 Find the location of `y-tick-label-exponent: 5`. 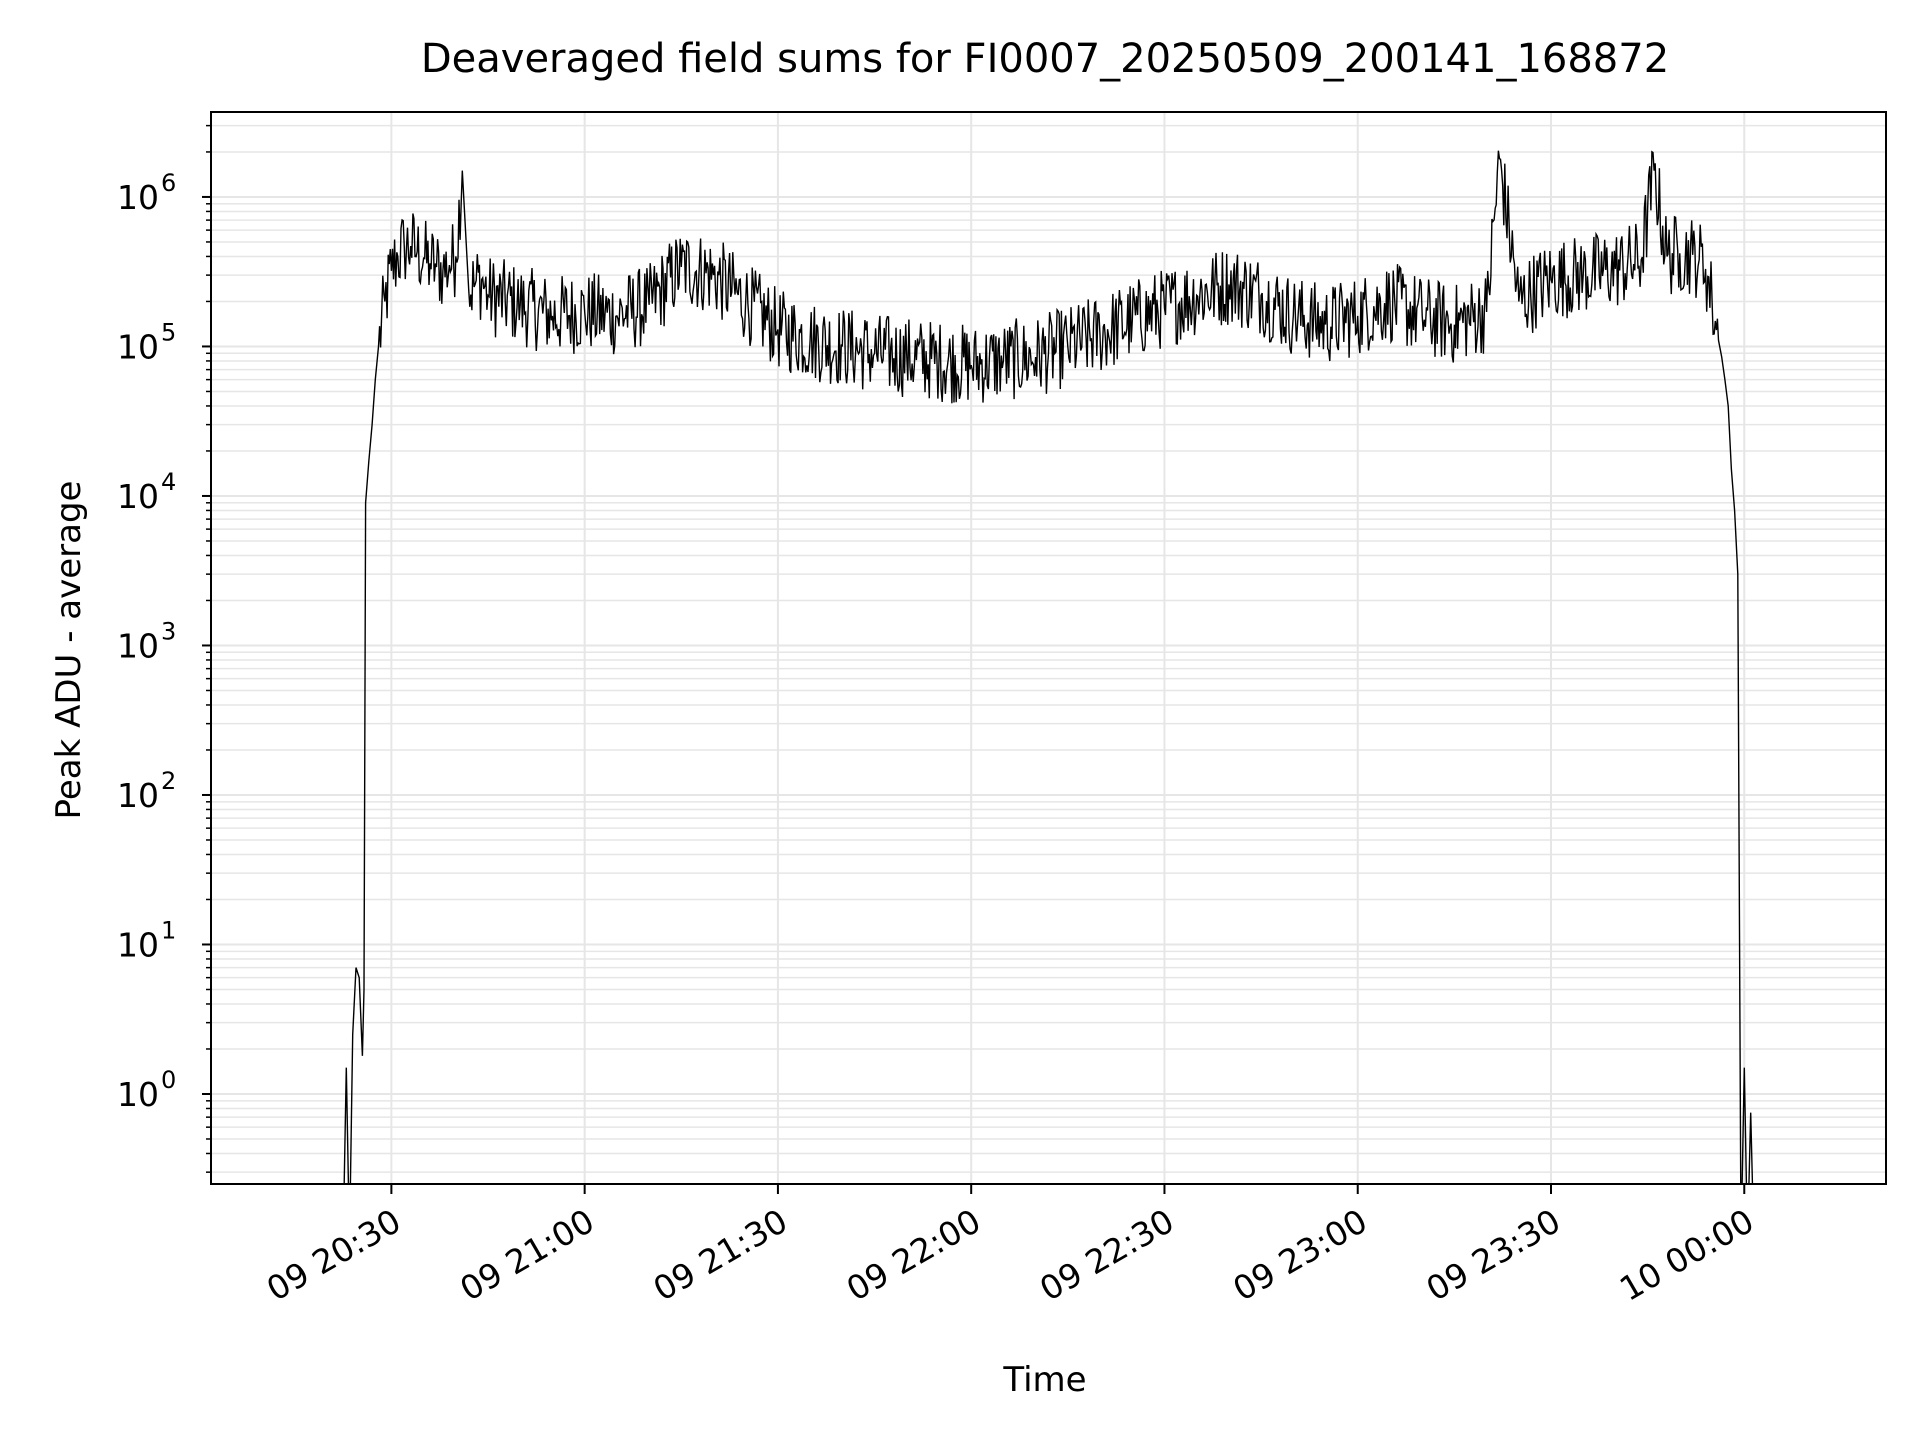

y-tick-label-exponent: 5 is located at coordinates (168, 332).